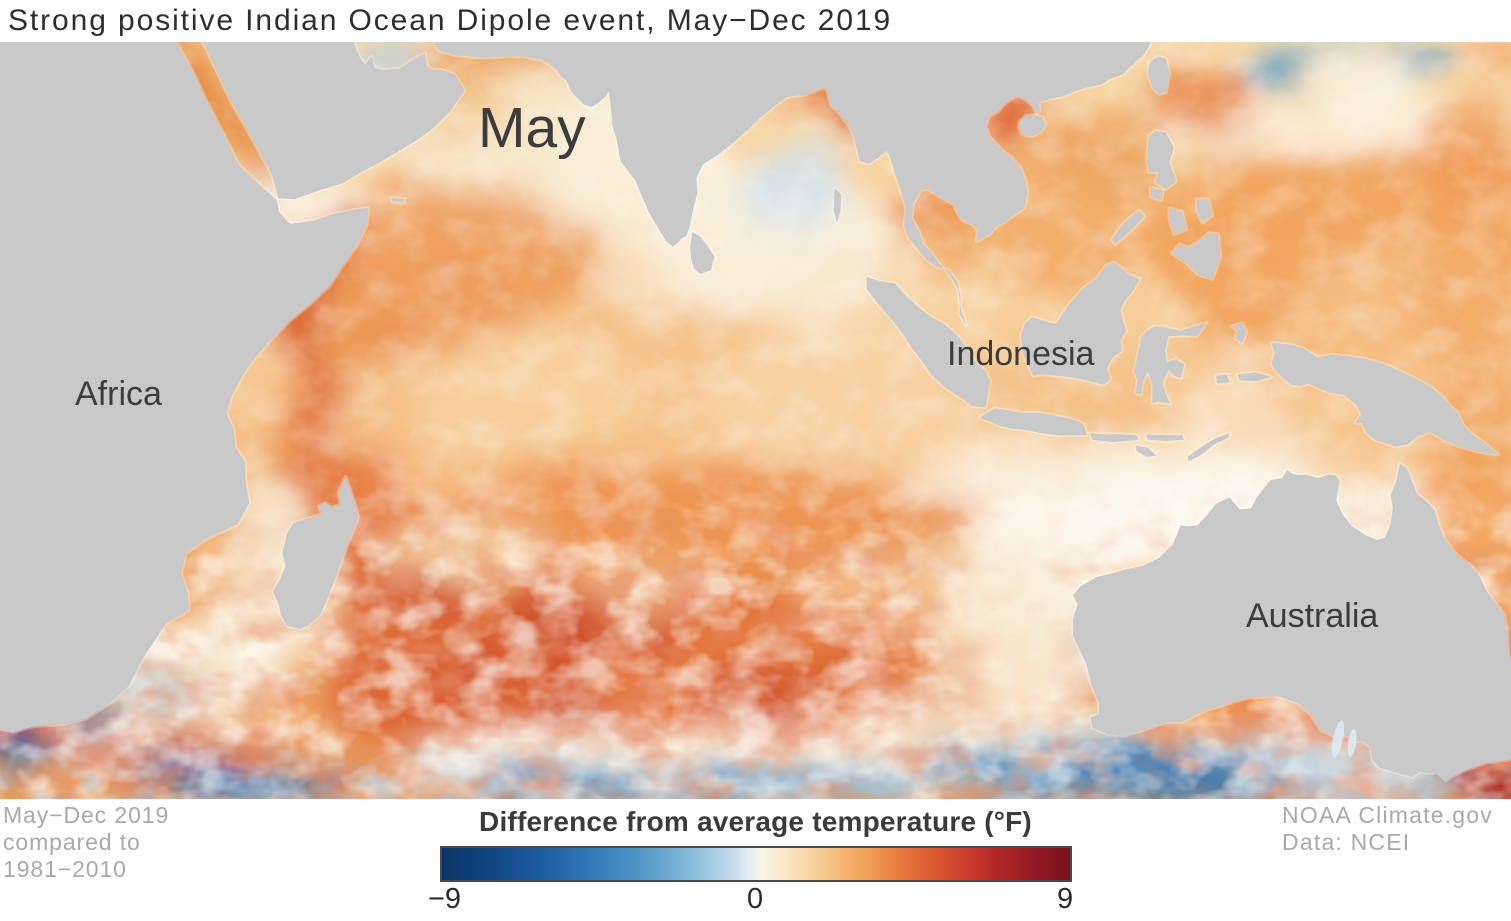  I want to click on svg-text: May, so click(532, 128).